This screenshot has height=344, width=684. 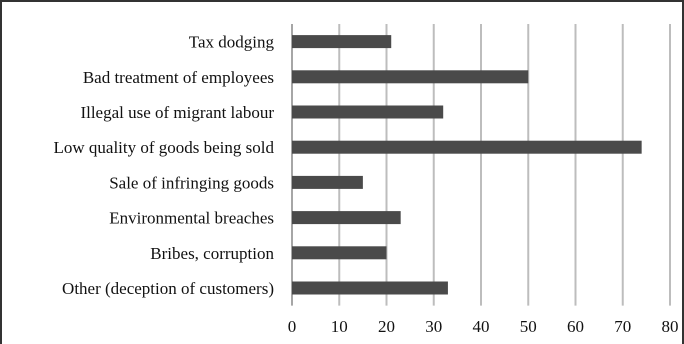 What do you see at coordinates (528, 326) in the screenshot?
I see `x-tick-label-50: 50` at bounding box center [528, 326].